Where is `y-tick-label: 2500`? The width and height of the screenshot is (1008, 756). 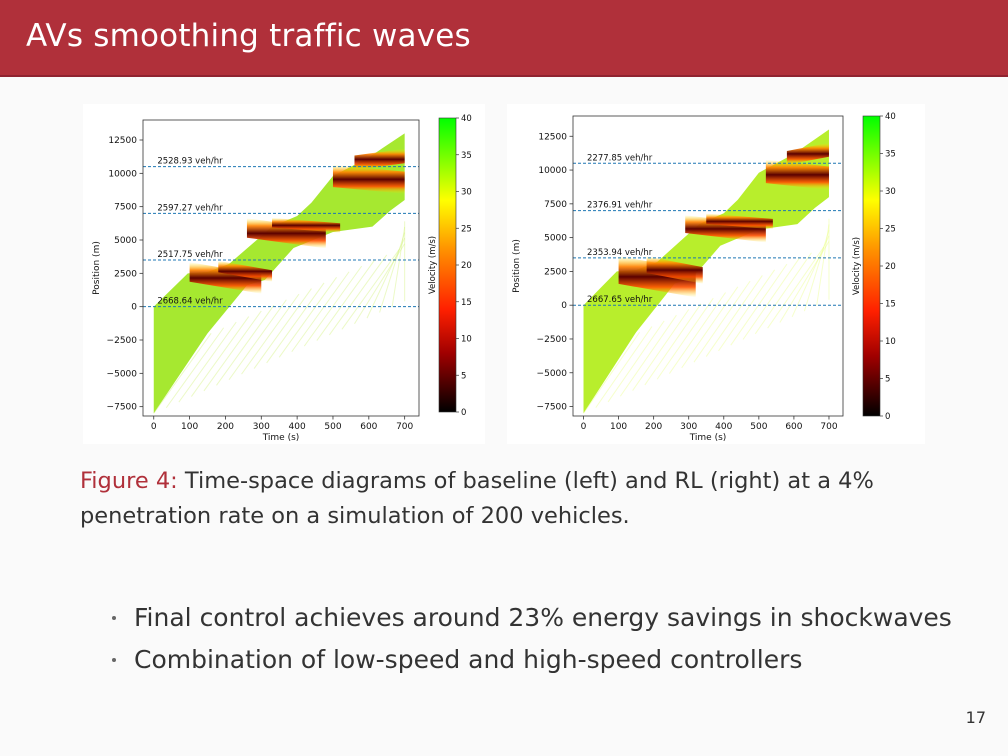
y-tick-label: 2500 is located at coordinates (125, 274).